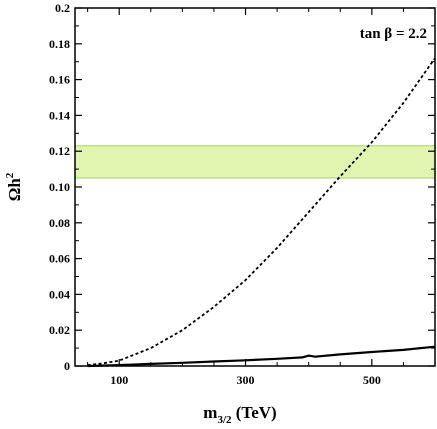  What do you see at coordinates (59, 223) in the screenshot?
I see `y-tick-label: 0.08` at bounding box center [59, 223].